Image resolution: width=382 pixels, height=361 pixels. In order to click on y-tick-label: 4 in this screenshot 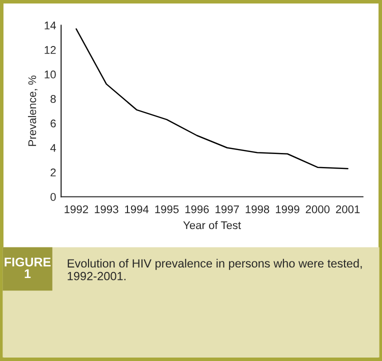, I will do `click(53, 148)`.